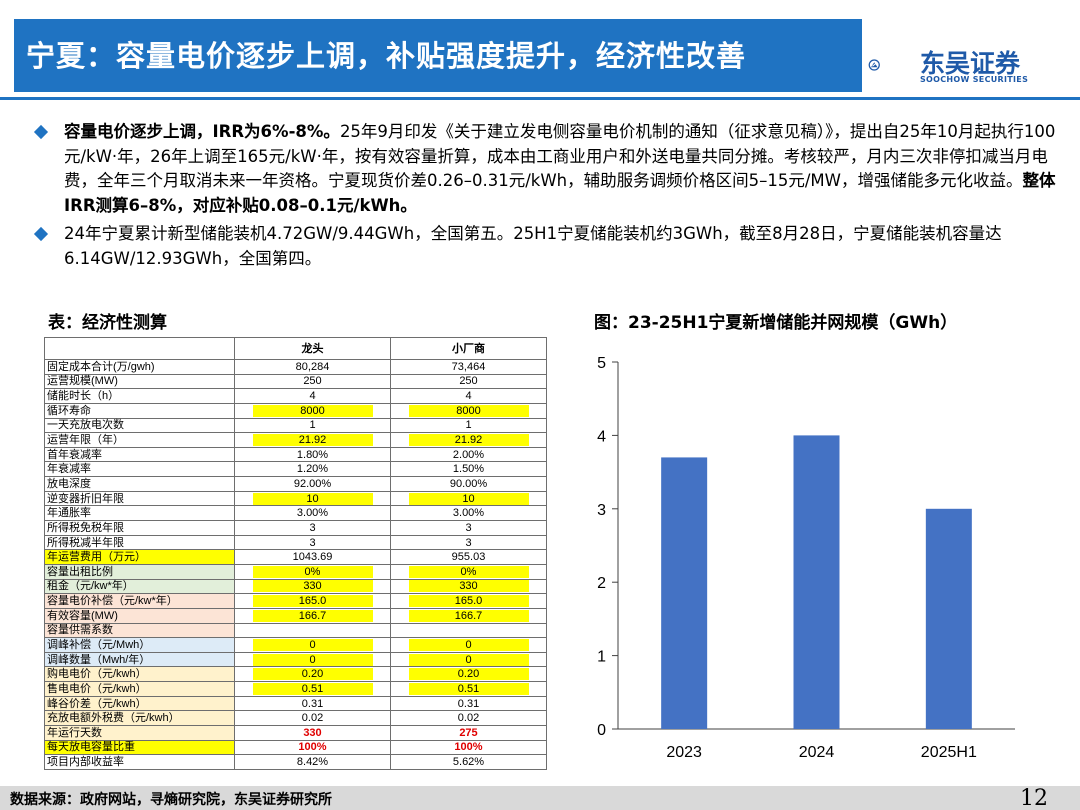  Describe the element at coordinates (139, 381) in the screenshot. I see `row-label: 运营规模(MW)` at that location.